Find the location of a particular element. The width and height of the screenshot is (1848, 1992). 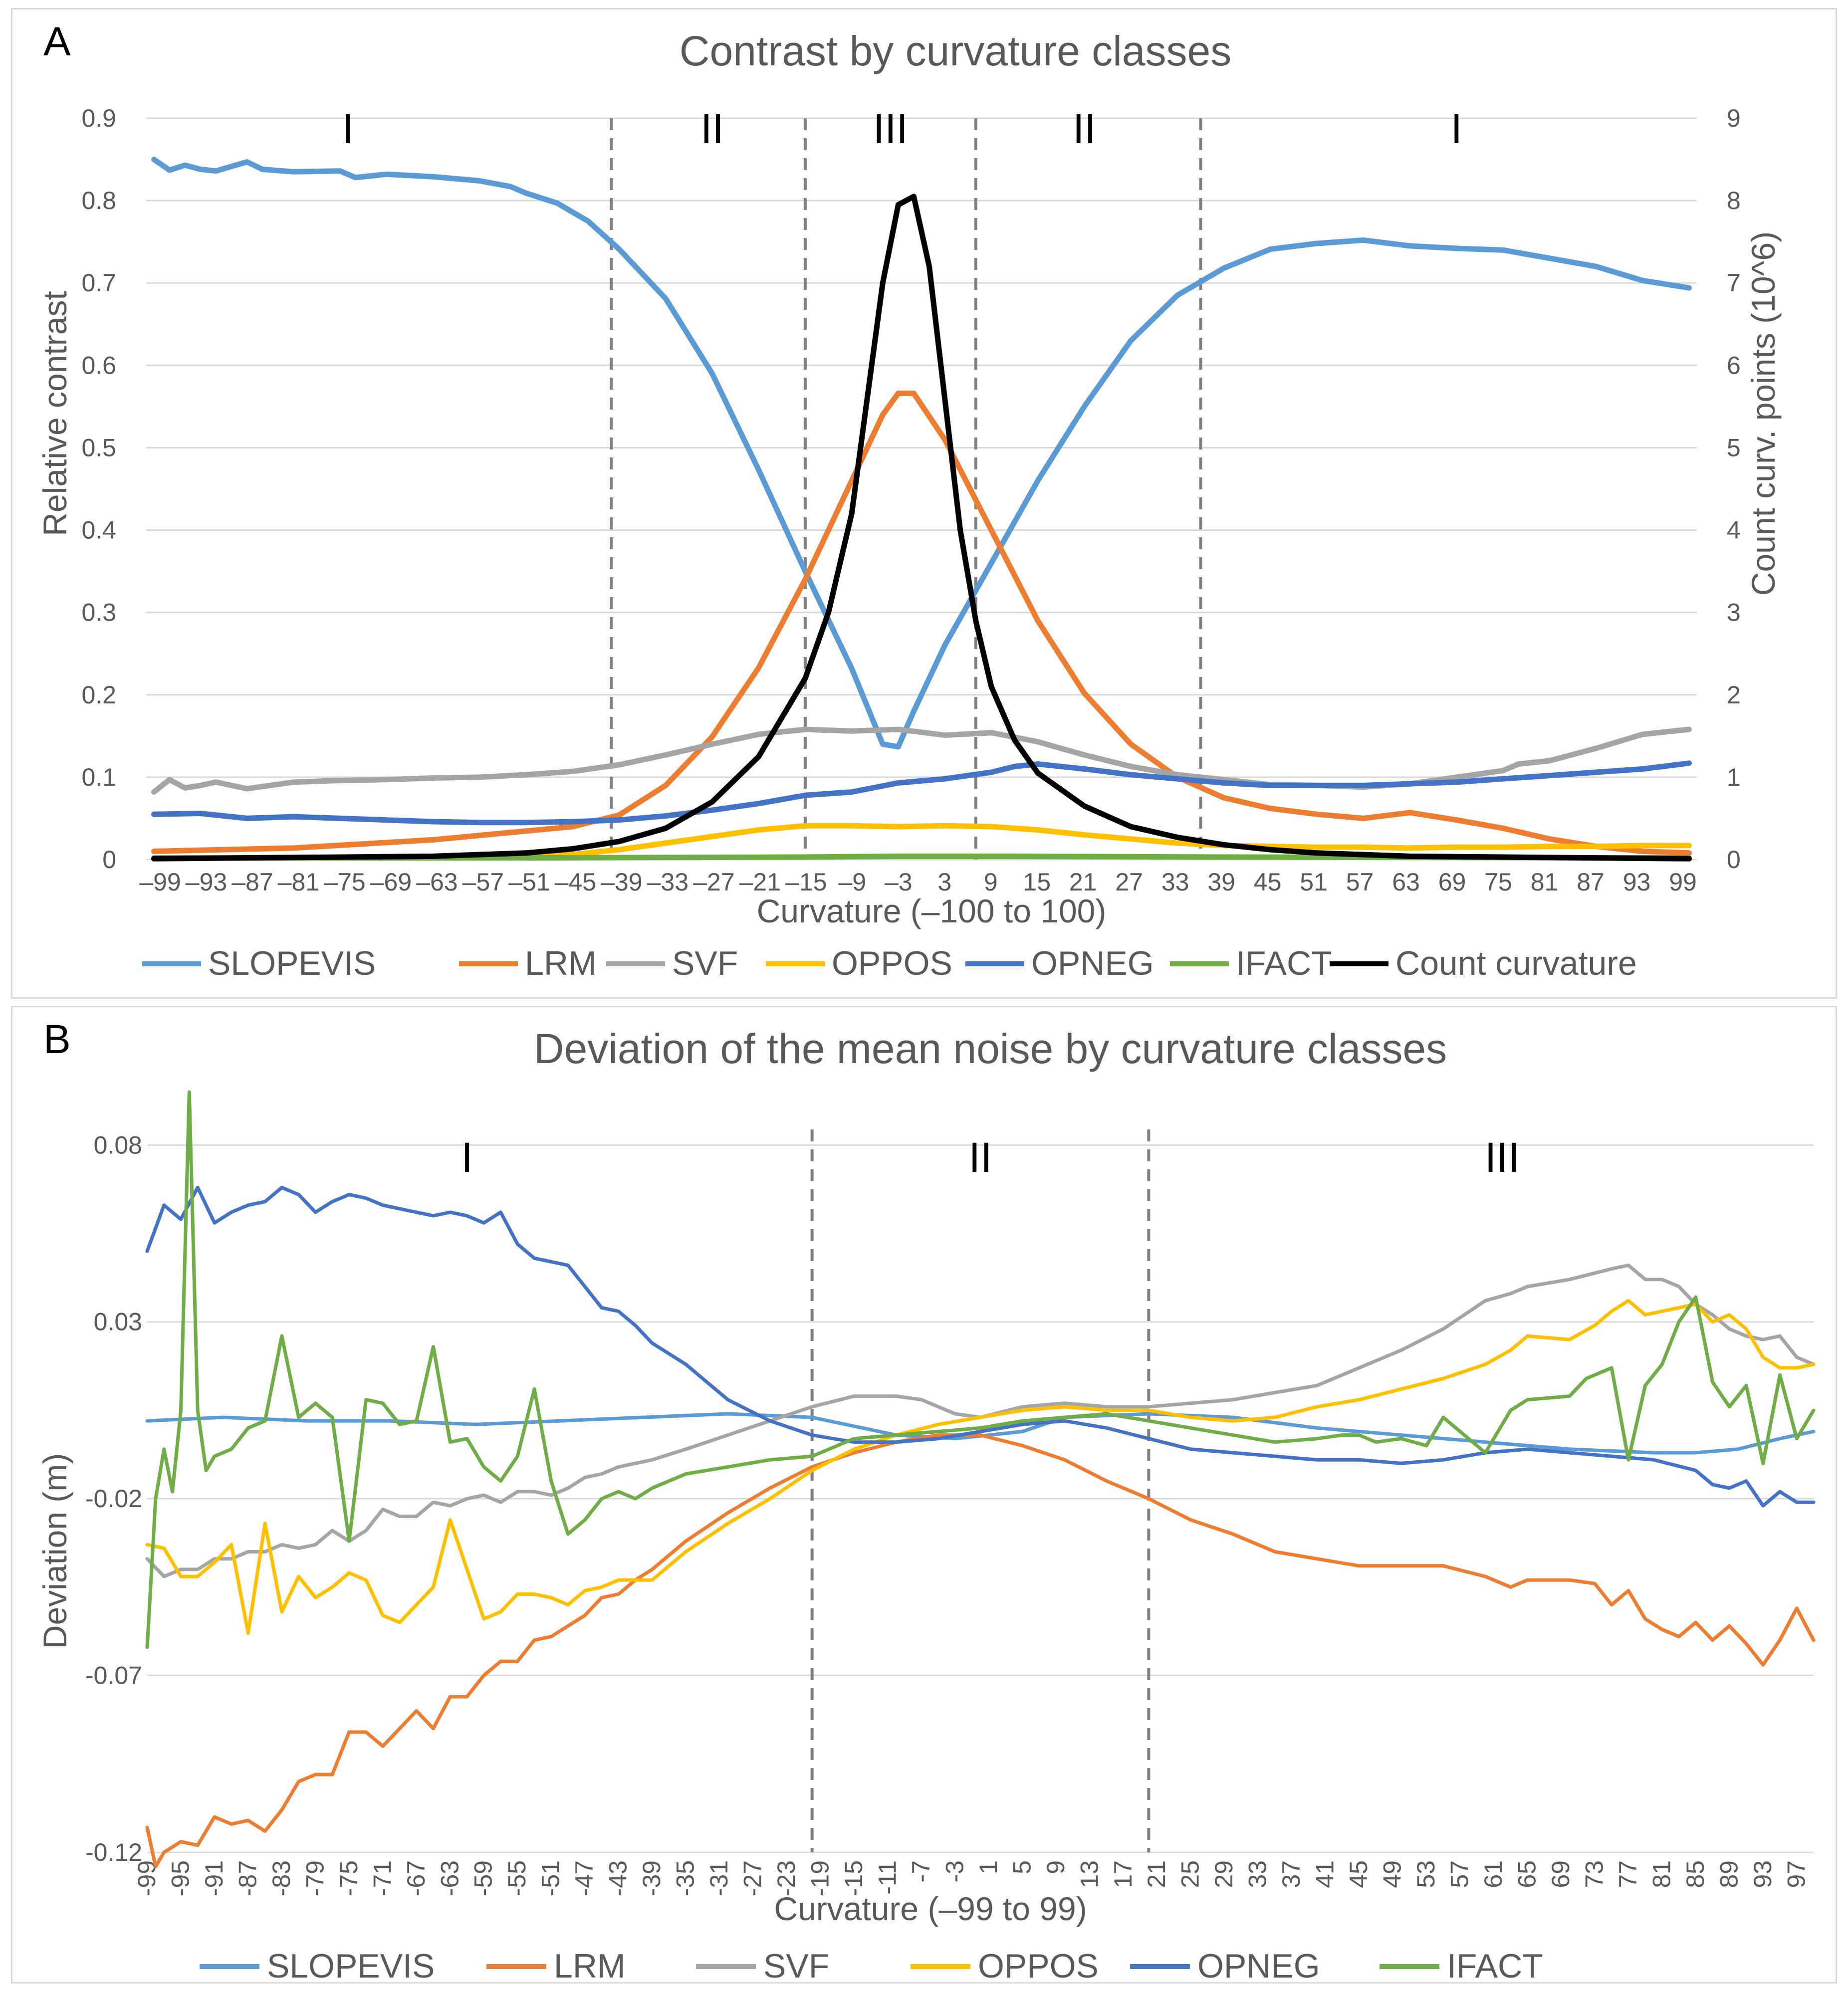

x-axis-label-b: Curvature (–99 to 99) is located at coordinates (931, 1908).